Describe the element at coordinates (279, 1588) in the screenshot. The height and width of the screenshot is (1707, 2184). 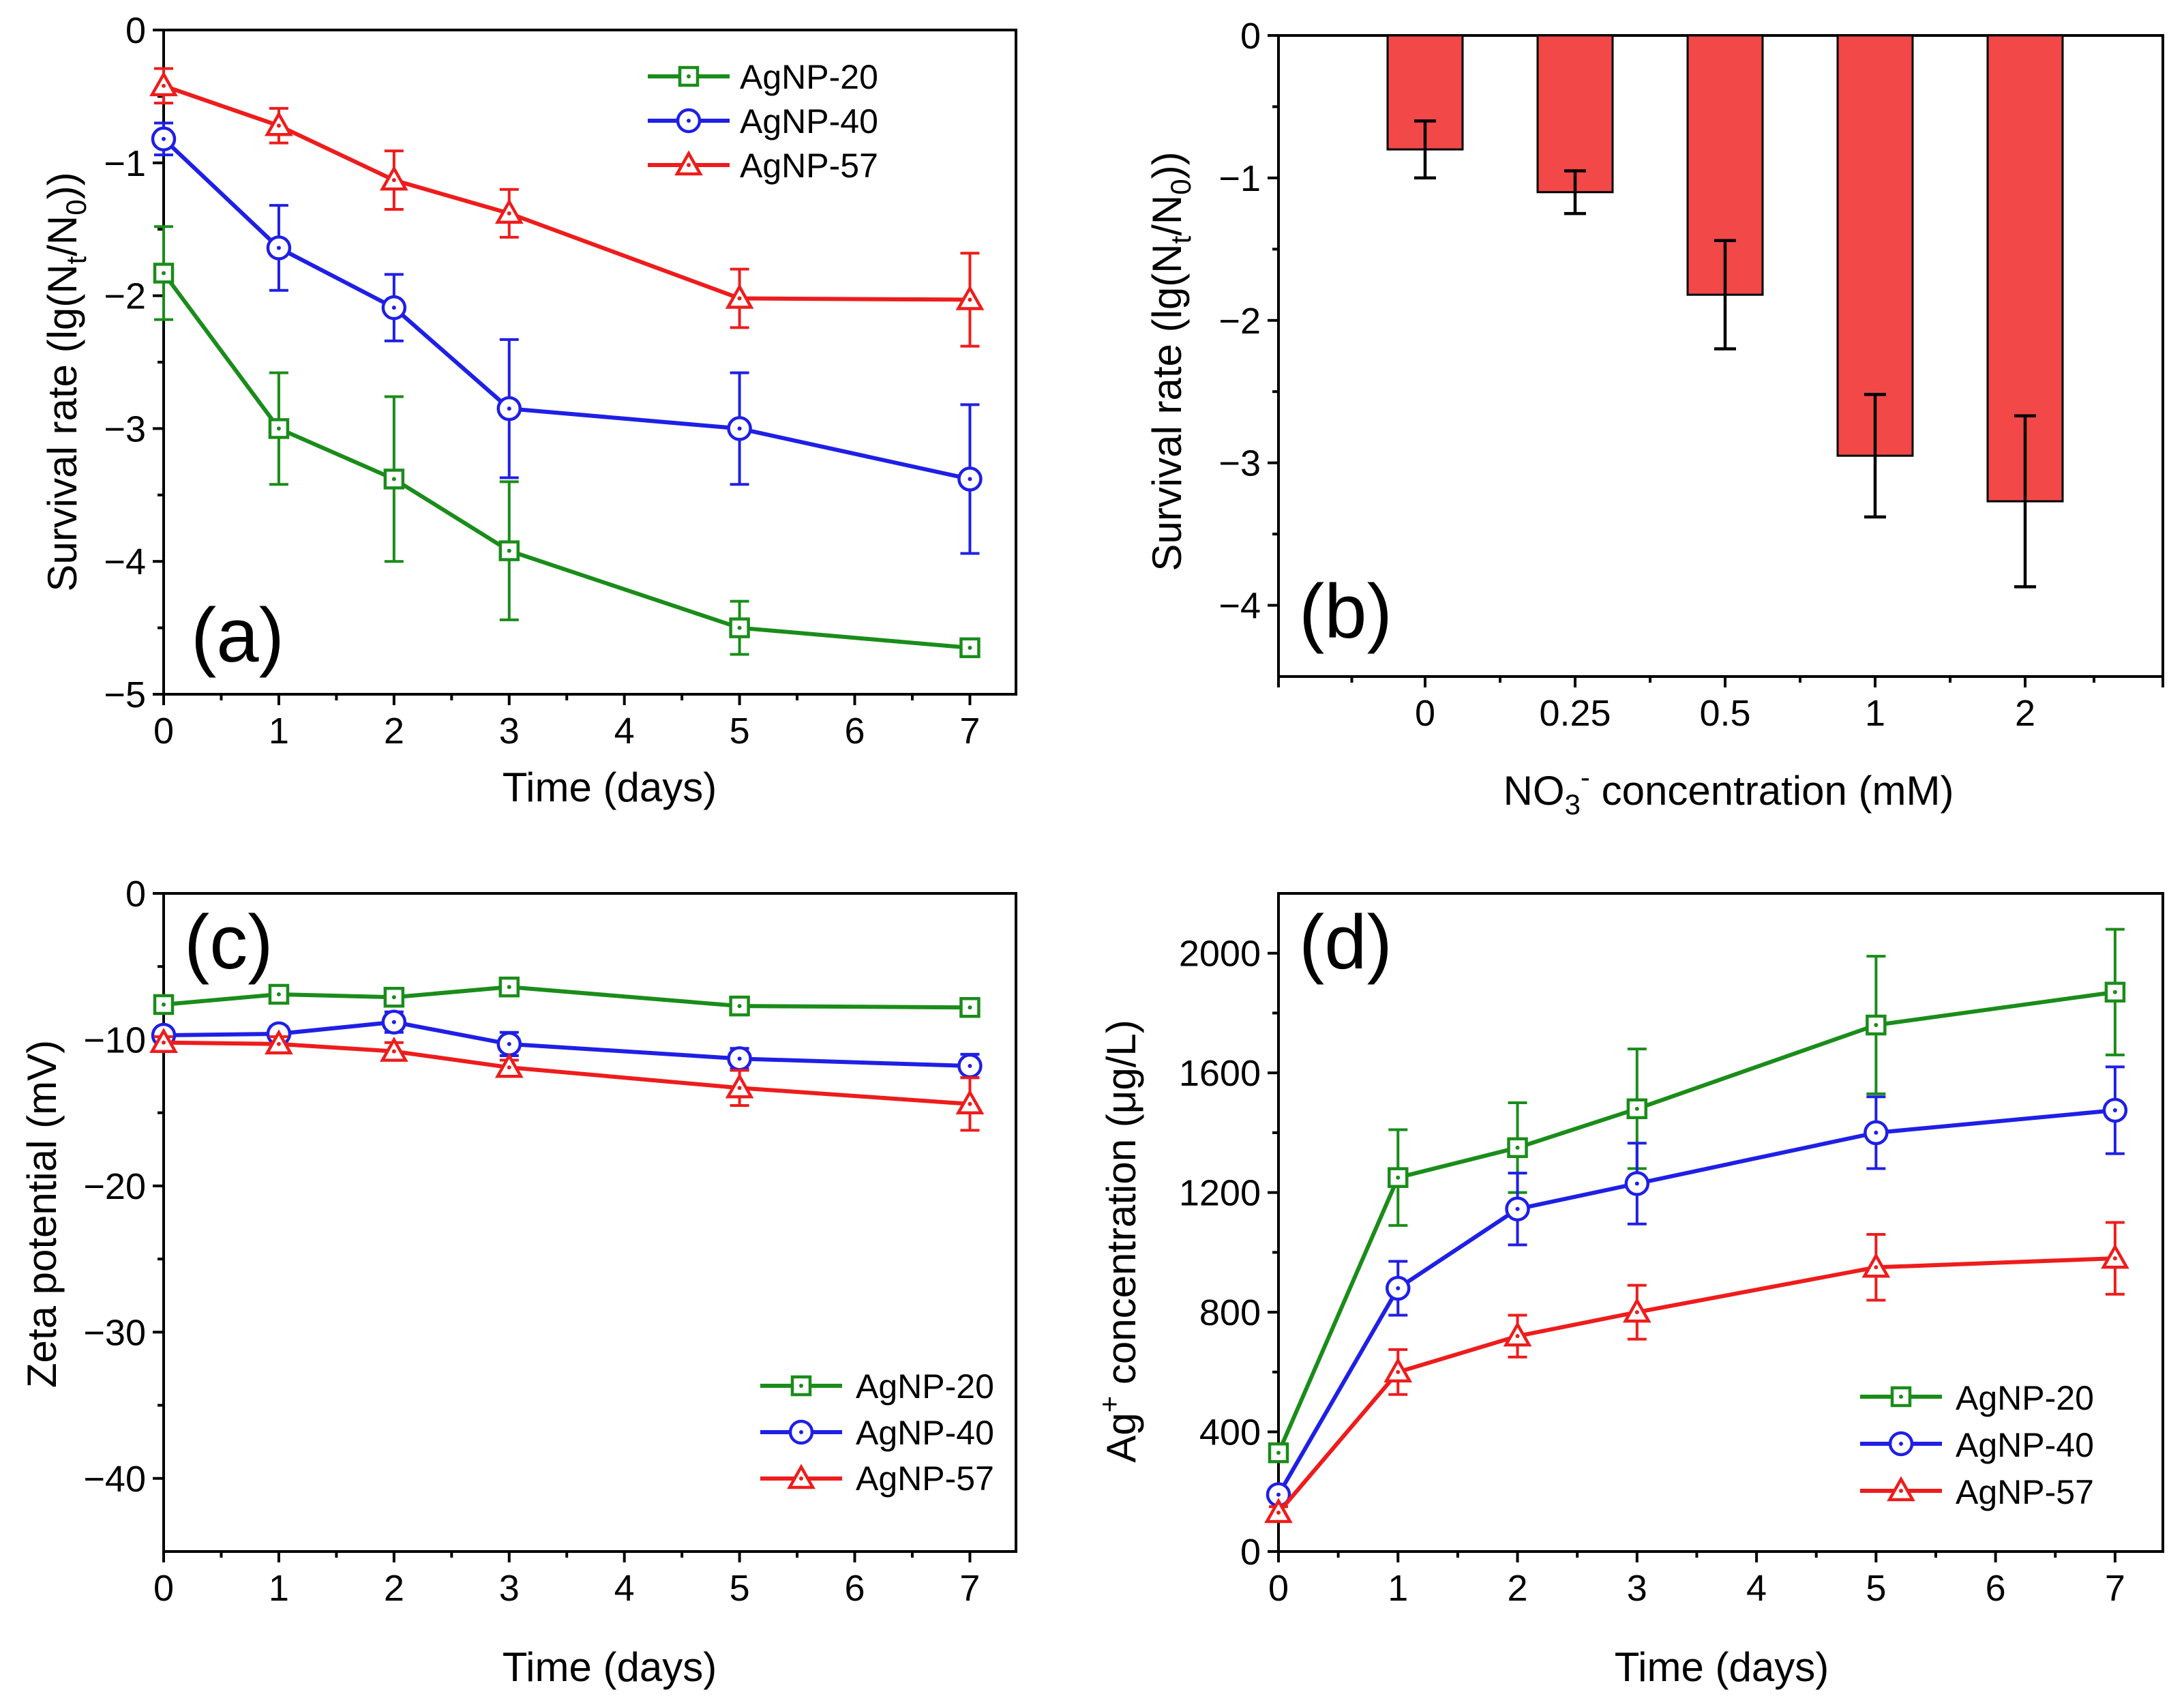
I see `panel-c-xtick-label: 1` at that location.